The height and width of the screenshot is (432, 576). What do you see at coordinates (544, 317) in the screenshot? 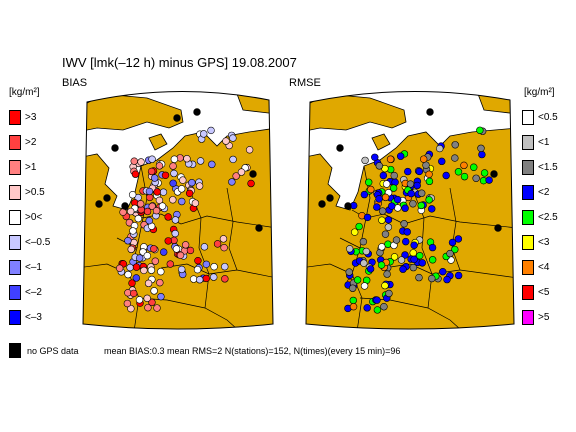
I see `rmse-legend-label: >5` at bounding box center [544, 317].